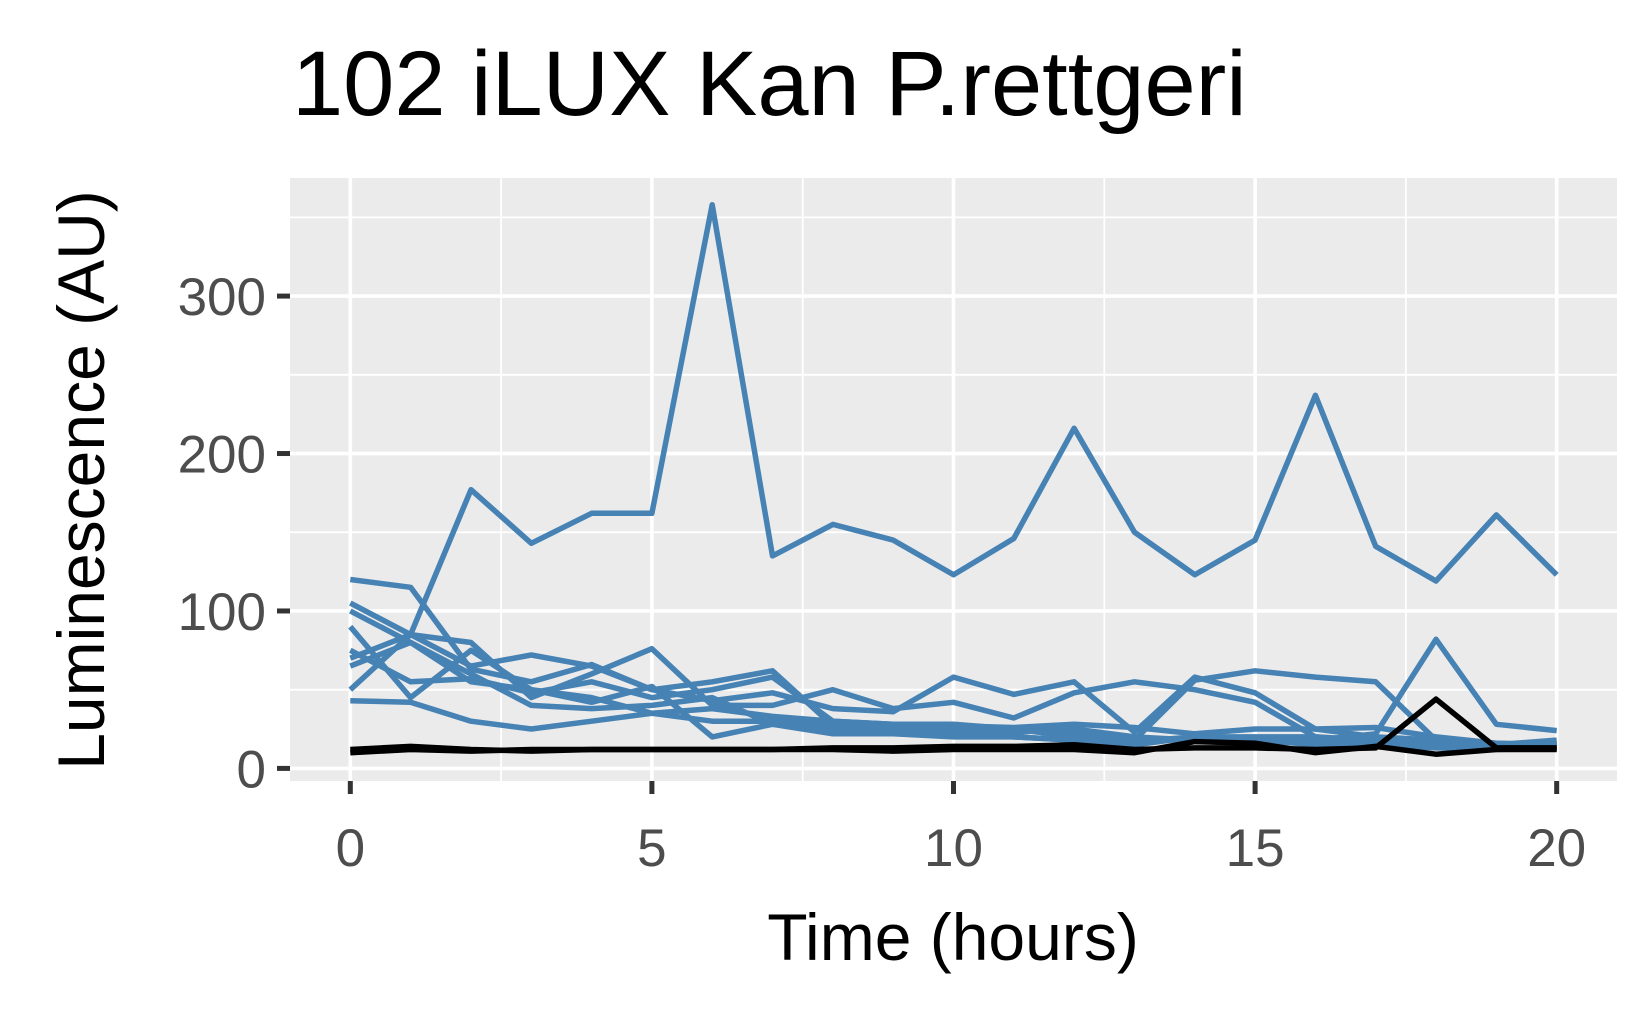  Describe the element at coordinates (251, 769) in the screenshot. I see `y-tick-label: 0` at that location.